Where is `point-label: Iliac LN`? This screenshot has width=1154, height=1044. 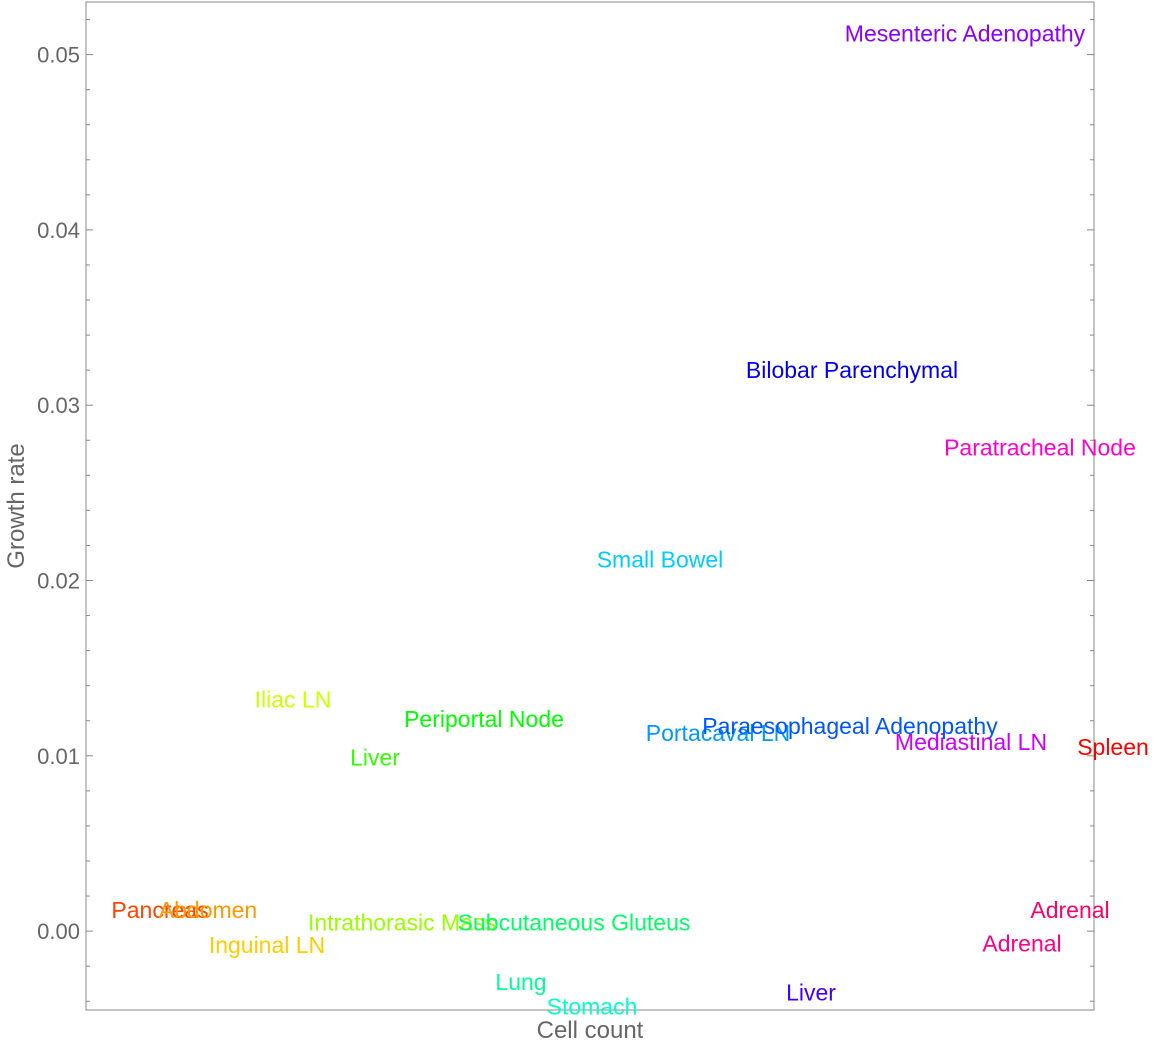
point-label: Iliac LN is located at coordinates (293, 700).